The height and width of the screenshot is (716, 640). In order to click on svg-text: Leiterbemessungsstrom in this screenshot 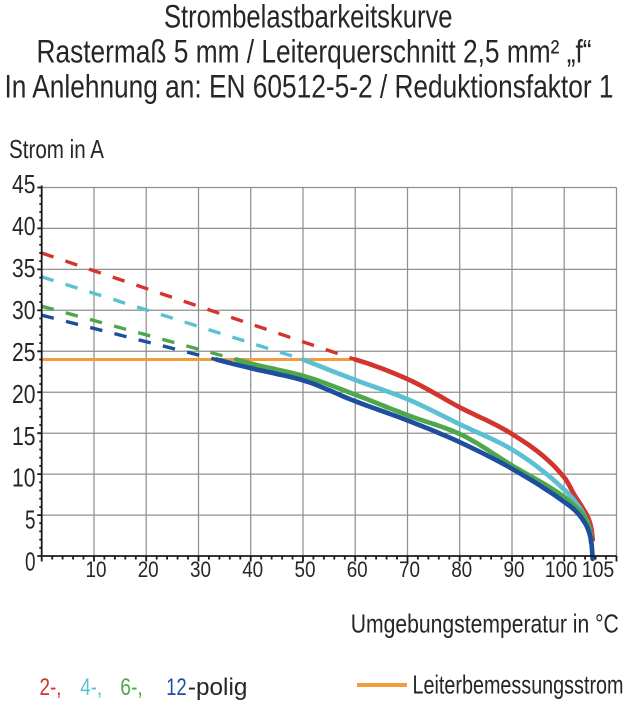, I will do `click(518, 684)`.